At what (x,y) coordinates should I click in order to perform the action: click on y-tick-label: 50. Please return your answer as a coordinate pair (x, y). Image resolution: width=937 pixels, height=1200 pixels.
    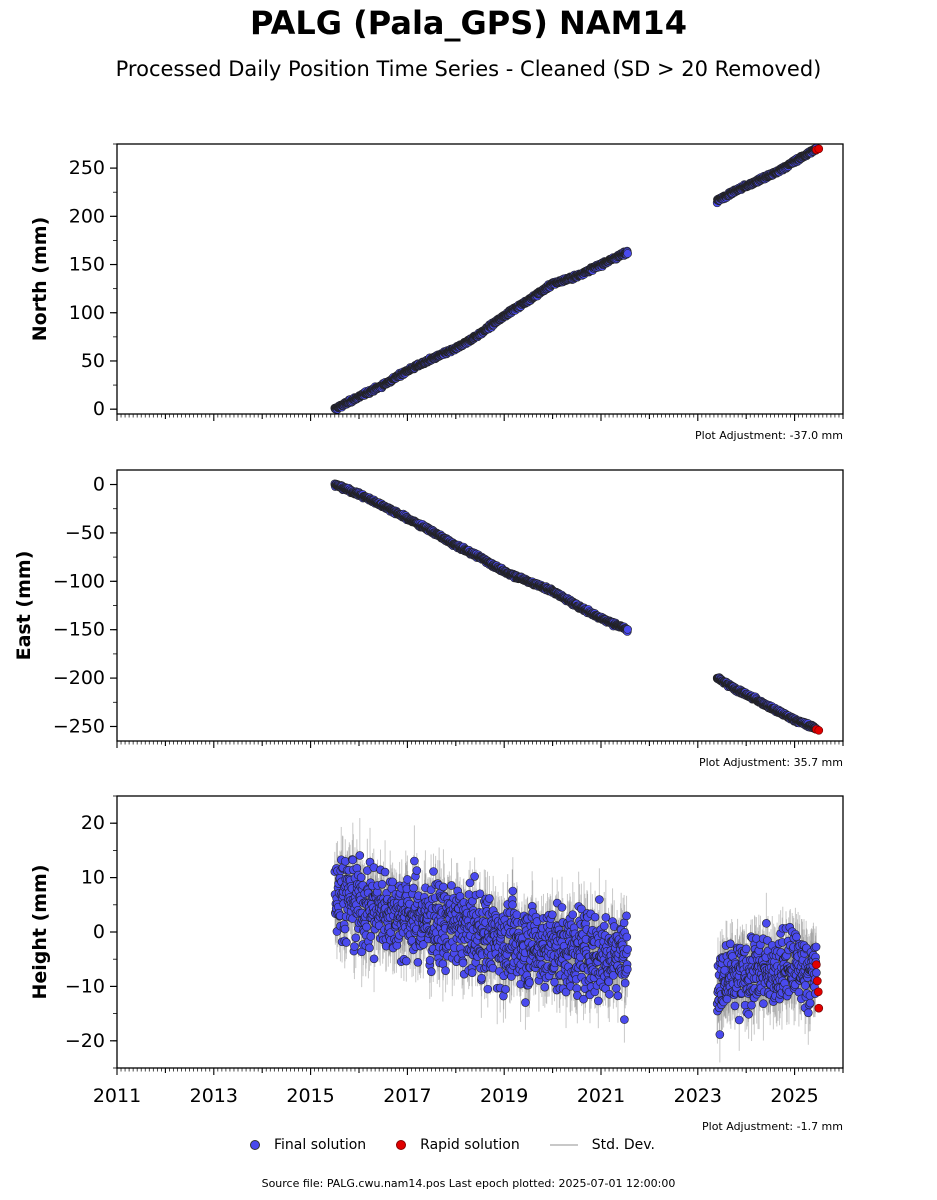
    Looking at the image, I should click on (93, 361).